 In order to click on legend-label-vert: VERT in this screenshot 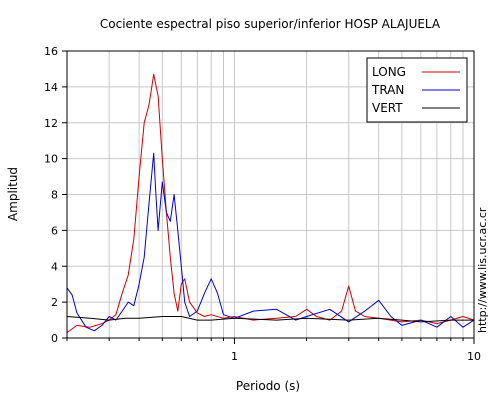, I will do `click(387, 108)`.